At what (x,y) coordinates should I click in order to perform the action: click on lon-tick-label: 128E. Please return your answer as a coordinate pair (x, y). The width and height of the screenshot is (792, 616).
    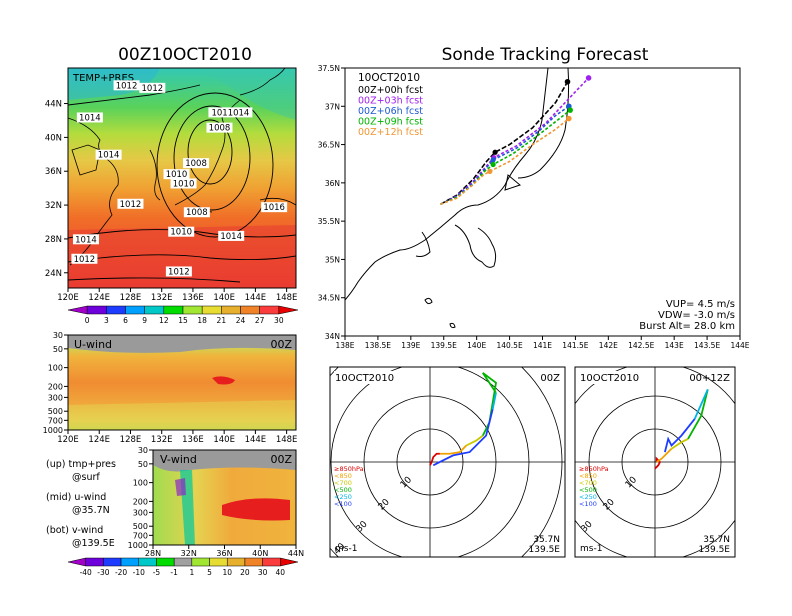
    Looking at the image, I should click on (131, 298).